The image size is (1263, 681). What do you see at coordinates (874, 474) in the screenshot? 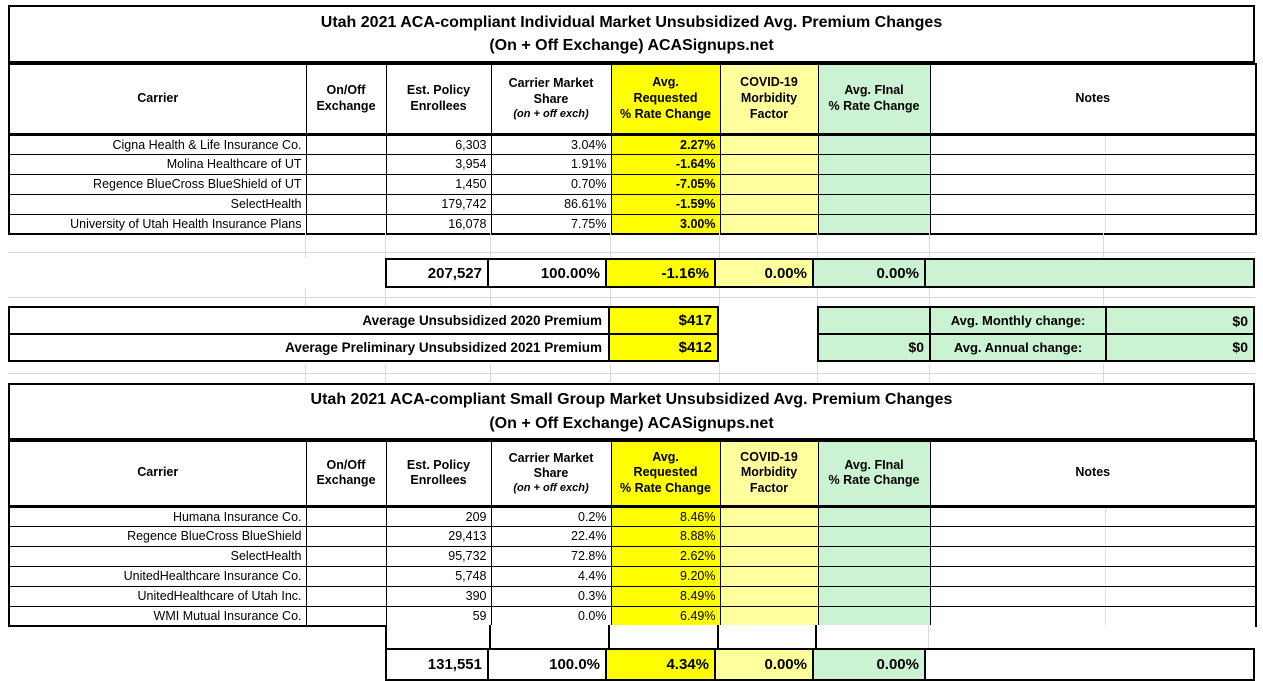
I see `col-header-final: Avg. FInal % Rate Change` at bounding box center [874, 474].